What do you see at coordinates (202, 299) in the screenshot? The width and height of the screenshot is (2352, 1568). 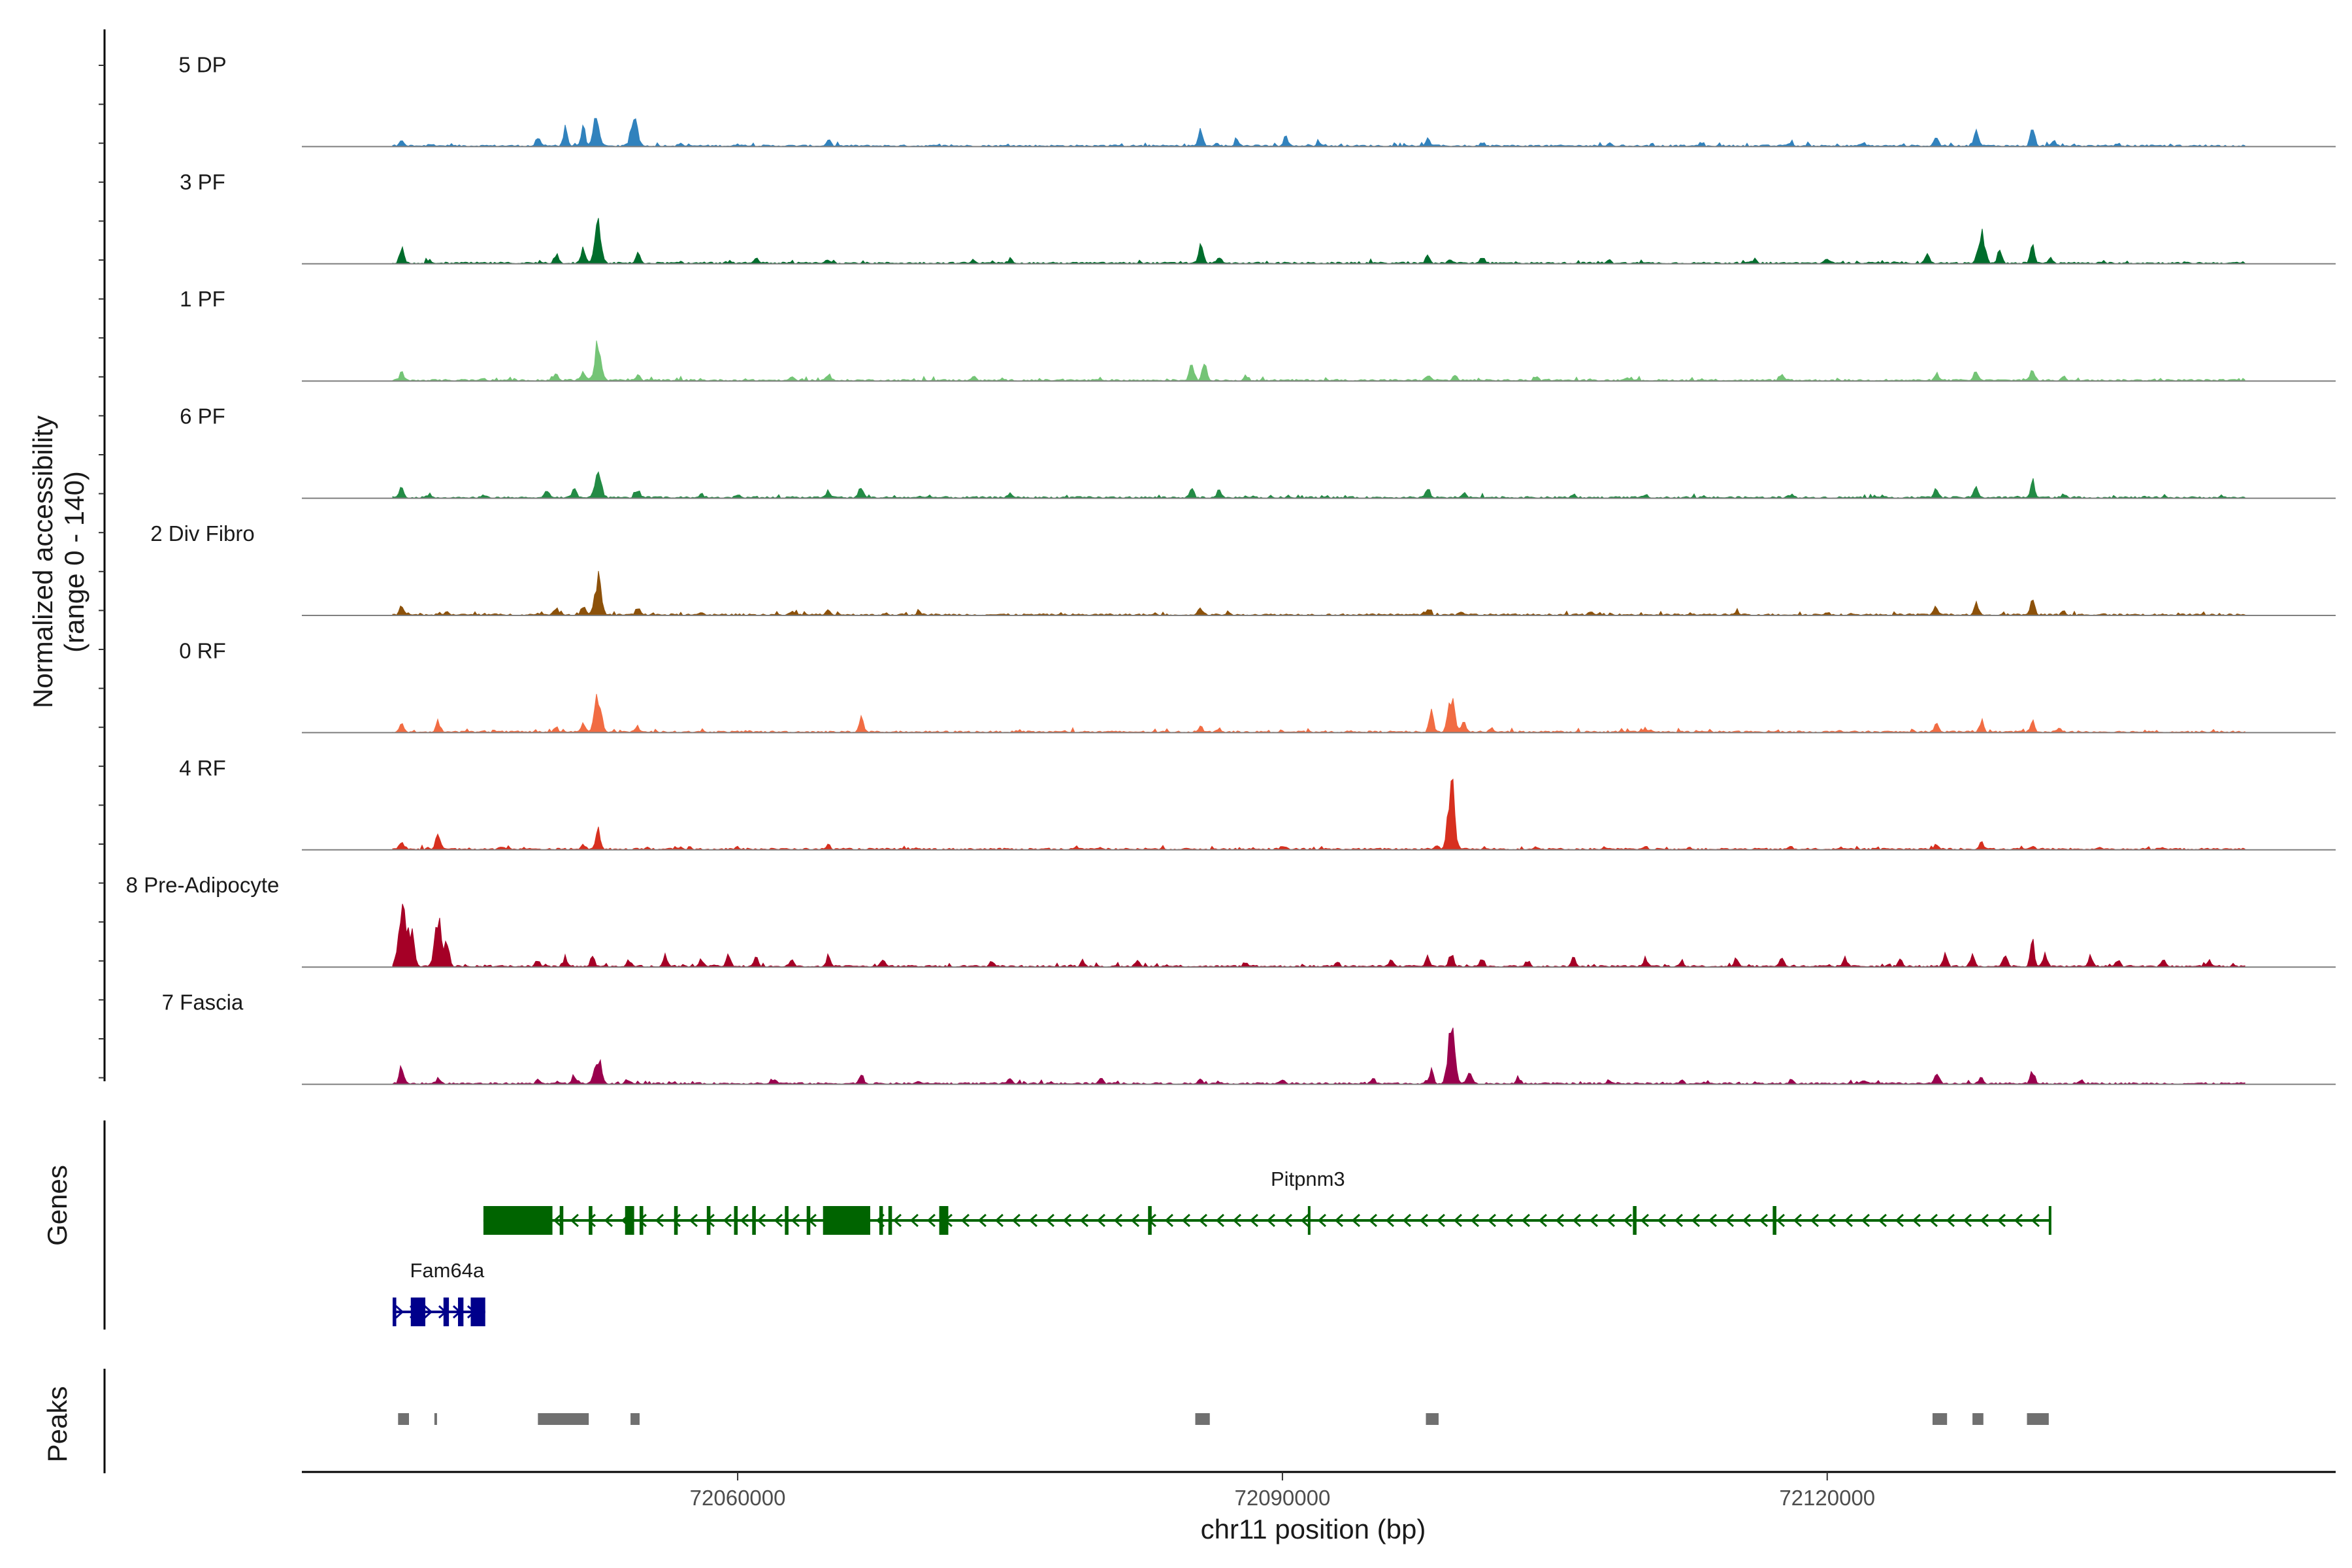 I see `track-label: 1 PF` at bounding box center [202, 299].